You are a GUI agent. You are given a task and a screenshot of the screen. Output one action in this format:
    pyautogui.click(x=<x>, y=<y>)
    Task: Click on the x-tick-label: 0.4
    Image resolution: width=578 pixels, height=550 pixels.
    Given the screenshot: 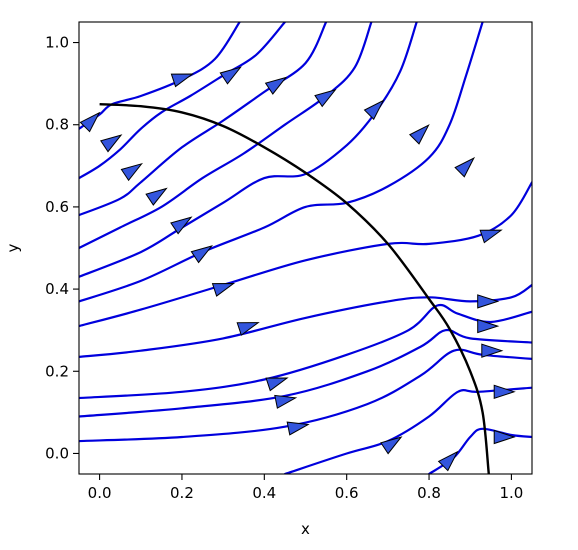 What is the action you would take?
    pyautogui.click(x=264, y=493)
    